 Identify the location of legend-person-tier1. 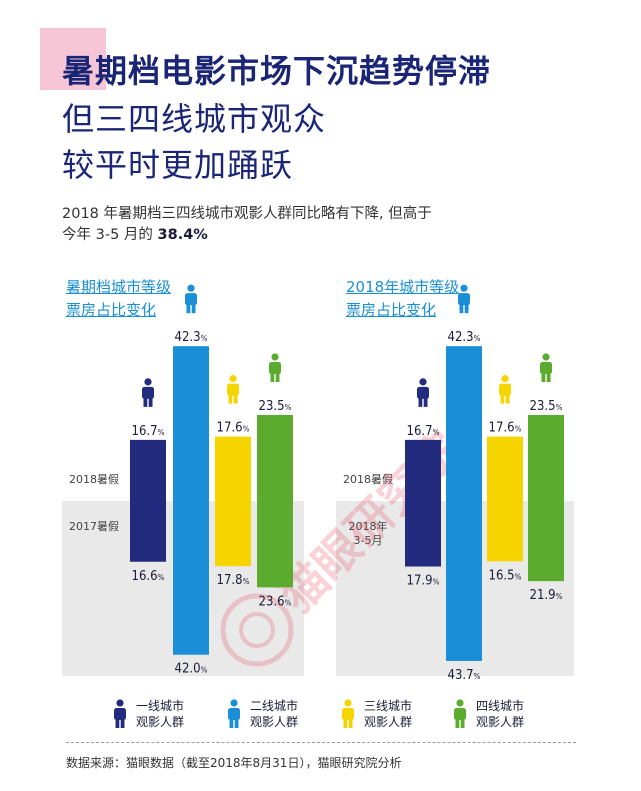
(120, 713).